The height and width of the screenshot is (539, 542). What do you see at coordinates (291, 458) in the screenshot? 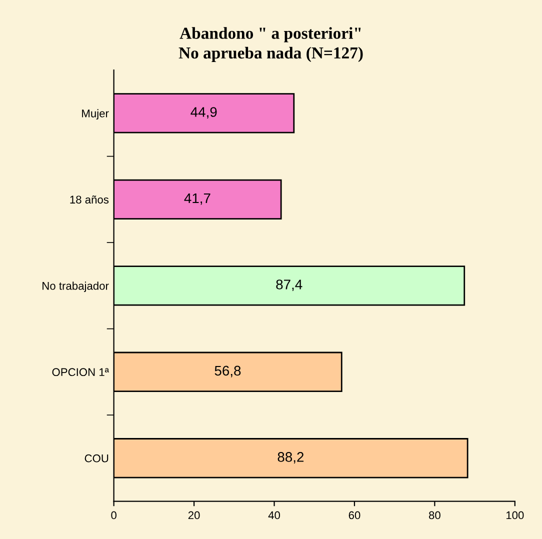
I see `data-label: 88,2` at bounding box center [291, 458].